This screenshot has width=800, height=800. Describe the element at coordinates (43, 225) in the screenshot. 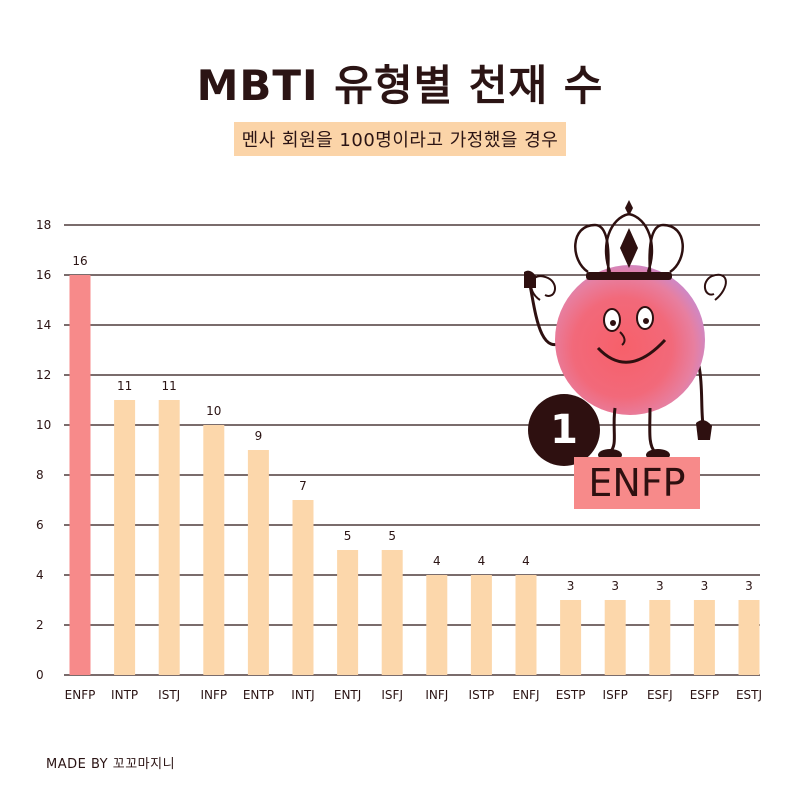

I see `y-tick-label: 18` at that location.